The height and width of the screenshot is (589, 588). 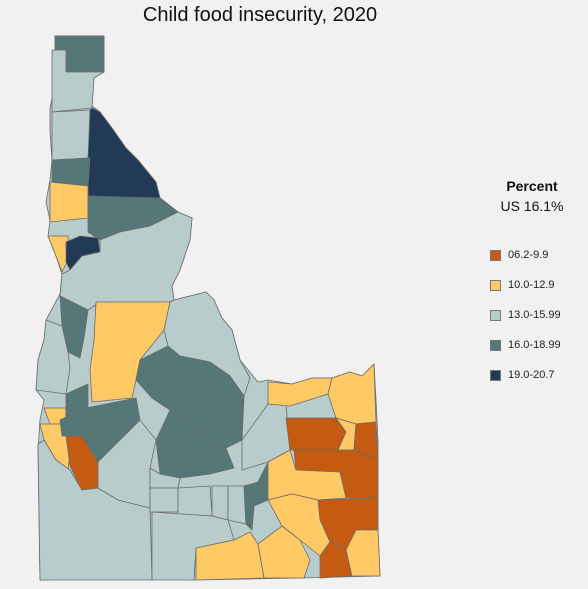 I want to click on county-benewah, so click(x=71, y=172).